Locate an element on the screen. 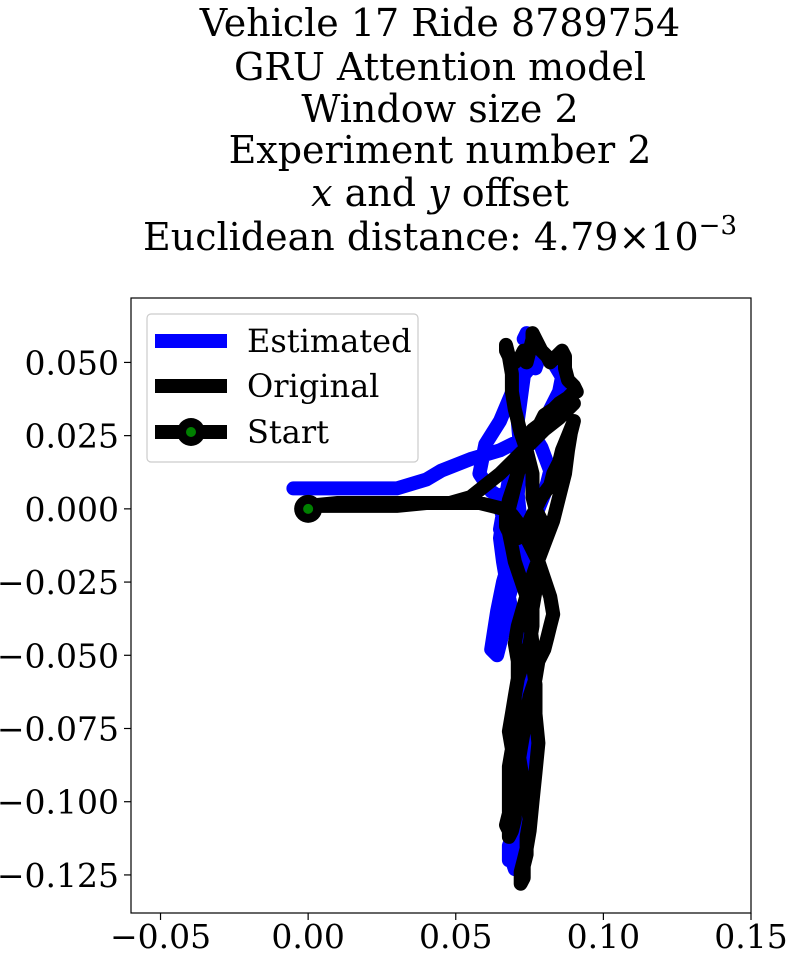 The height and width of the screenshot is (961, 793). y-tick-label: −0.125 is located at coordinates (59, 875).